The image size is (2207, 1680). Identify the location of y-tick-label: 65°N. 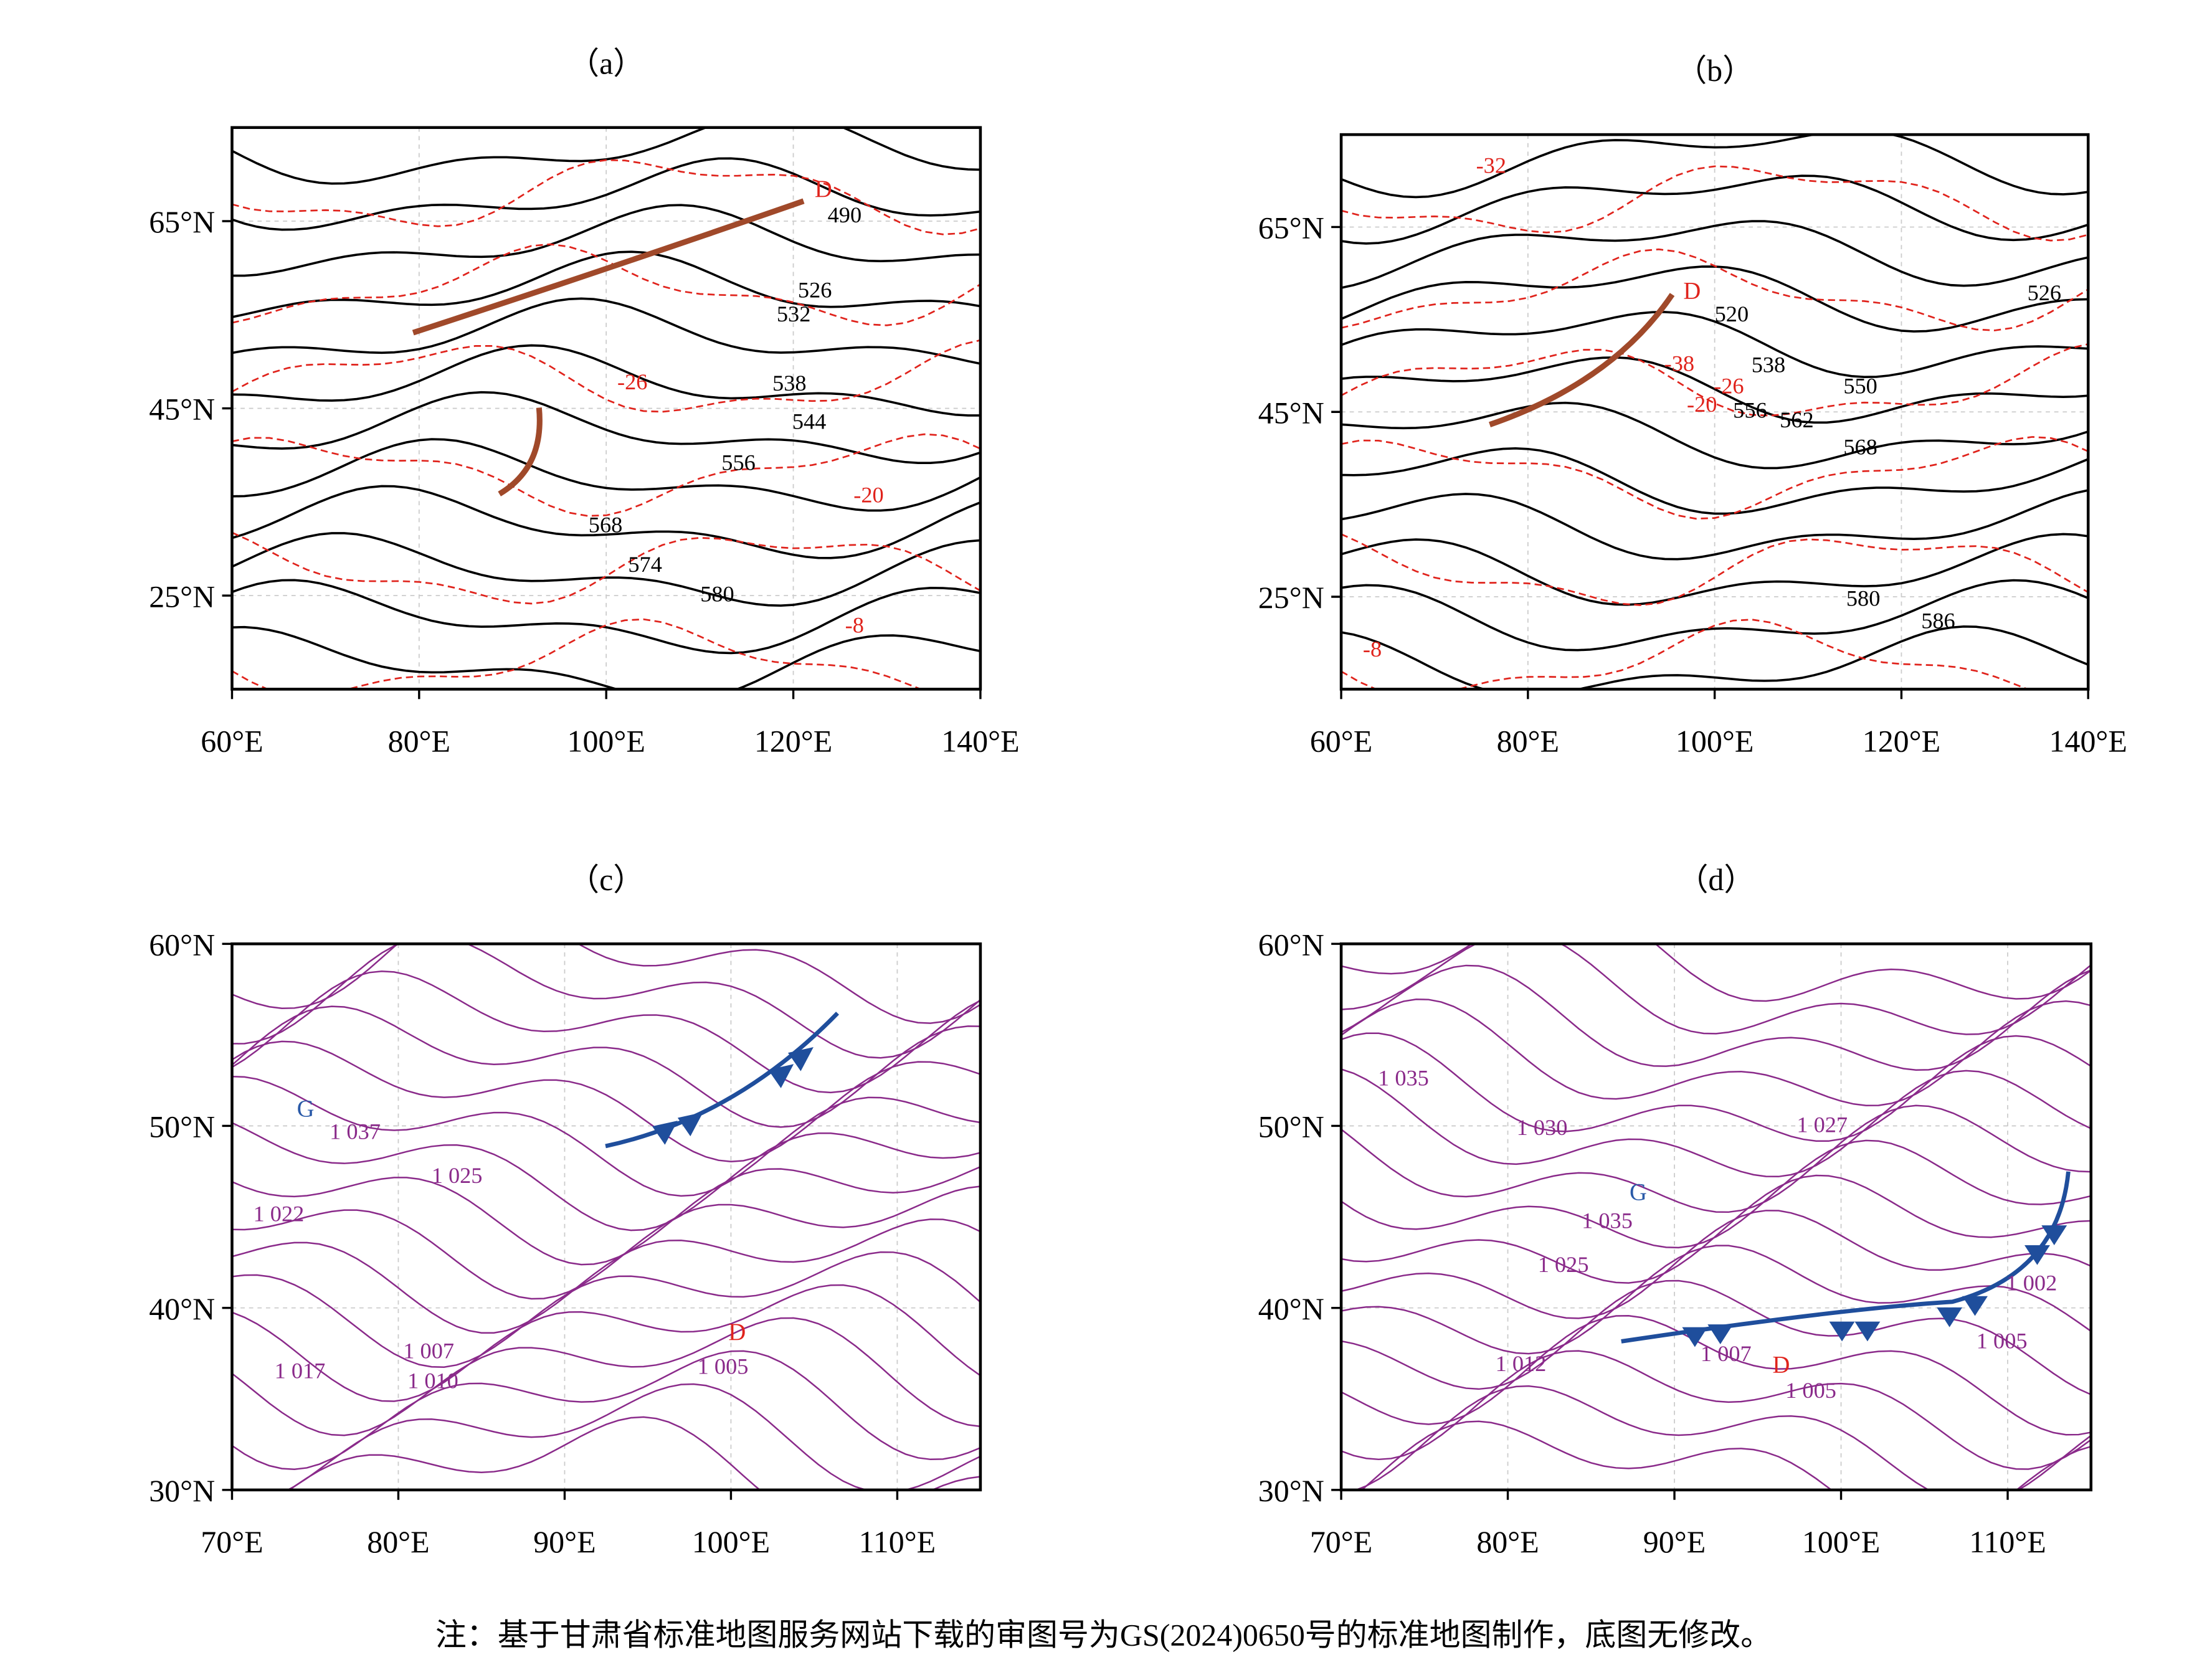
(1291, 228).